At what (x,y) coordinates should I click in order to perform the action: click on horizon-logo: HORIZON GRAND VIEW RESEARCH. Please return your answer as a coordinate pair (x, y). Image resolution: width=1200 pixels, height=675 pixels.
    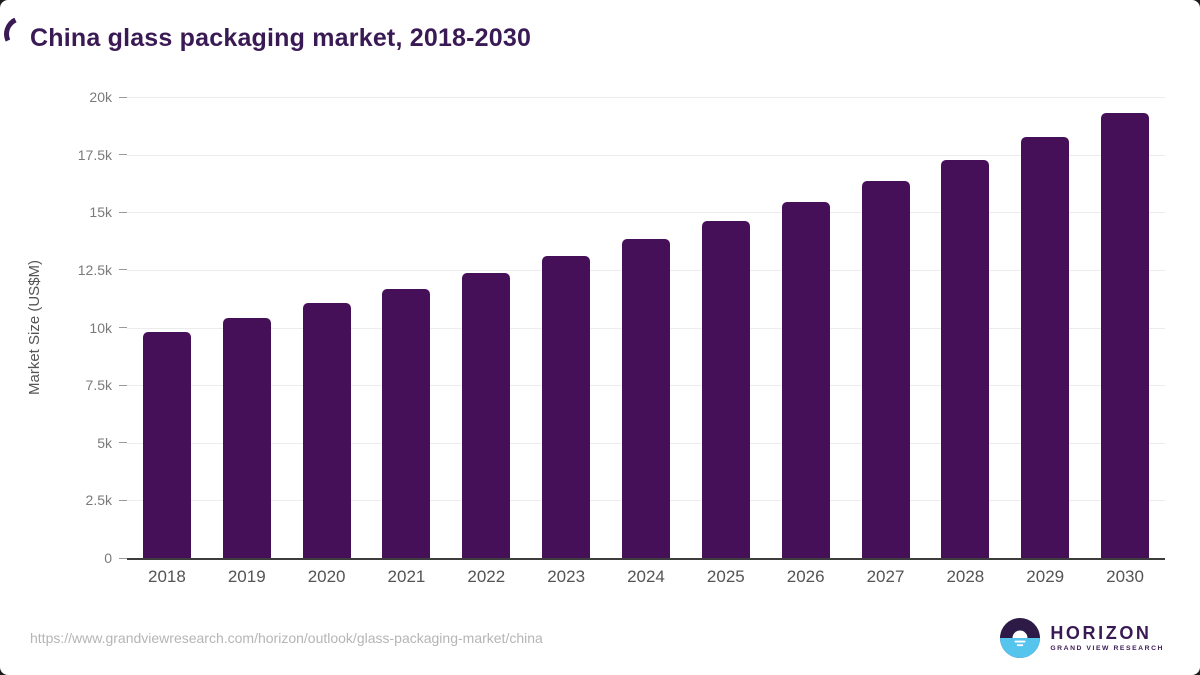
    Looking at the image, I should click on (1082, 638).